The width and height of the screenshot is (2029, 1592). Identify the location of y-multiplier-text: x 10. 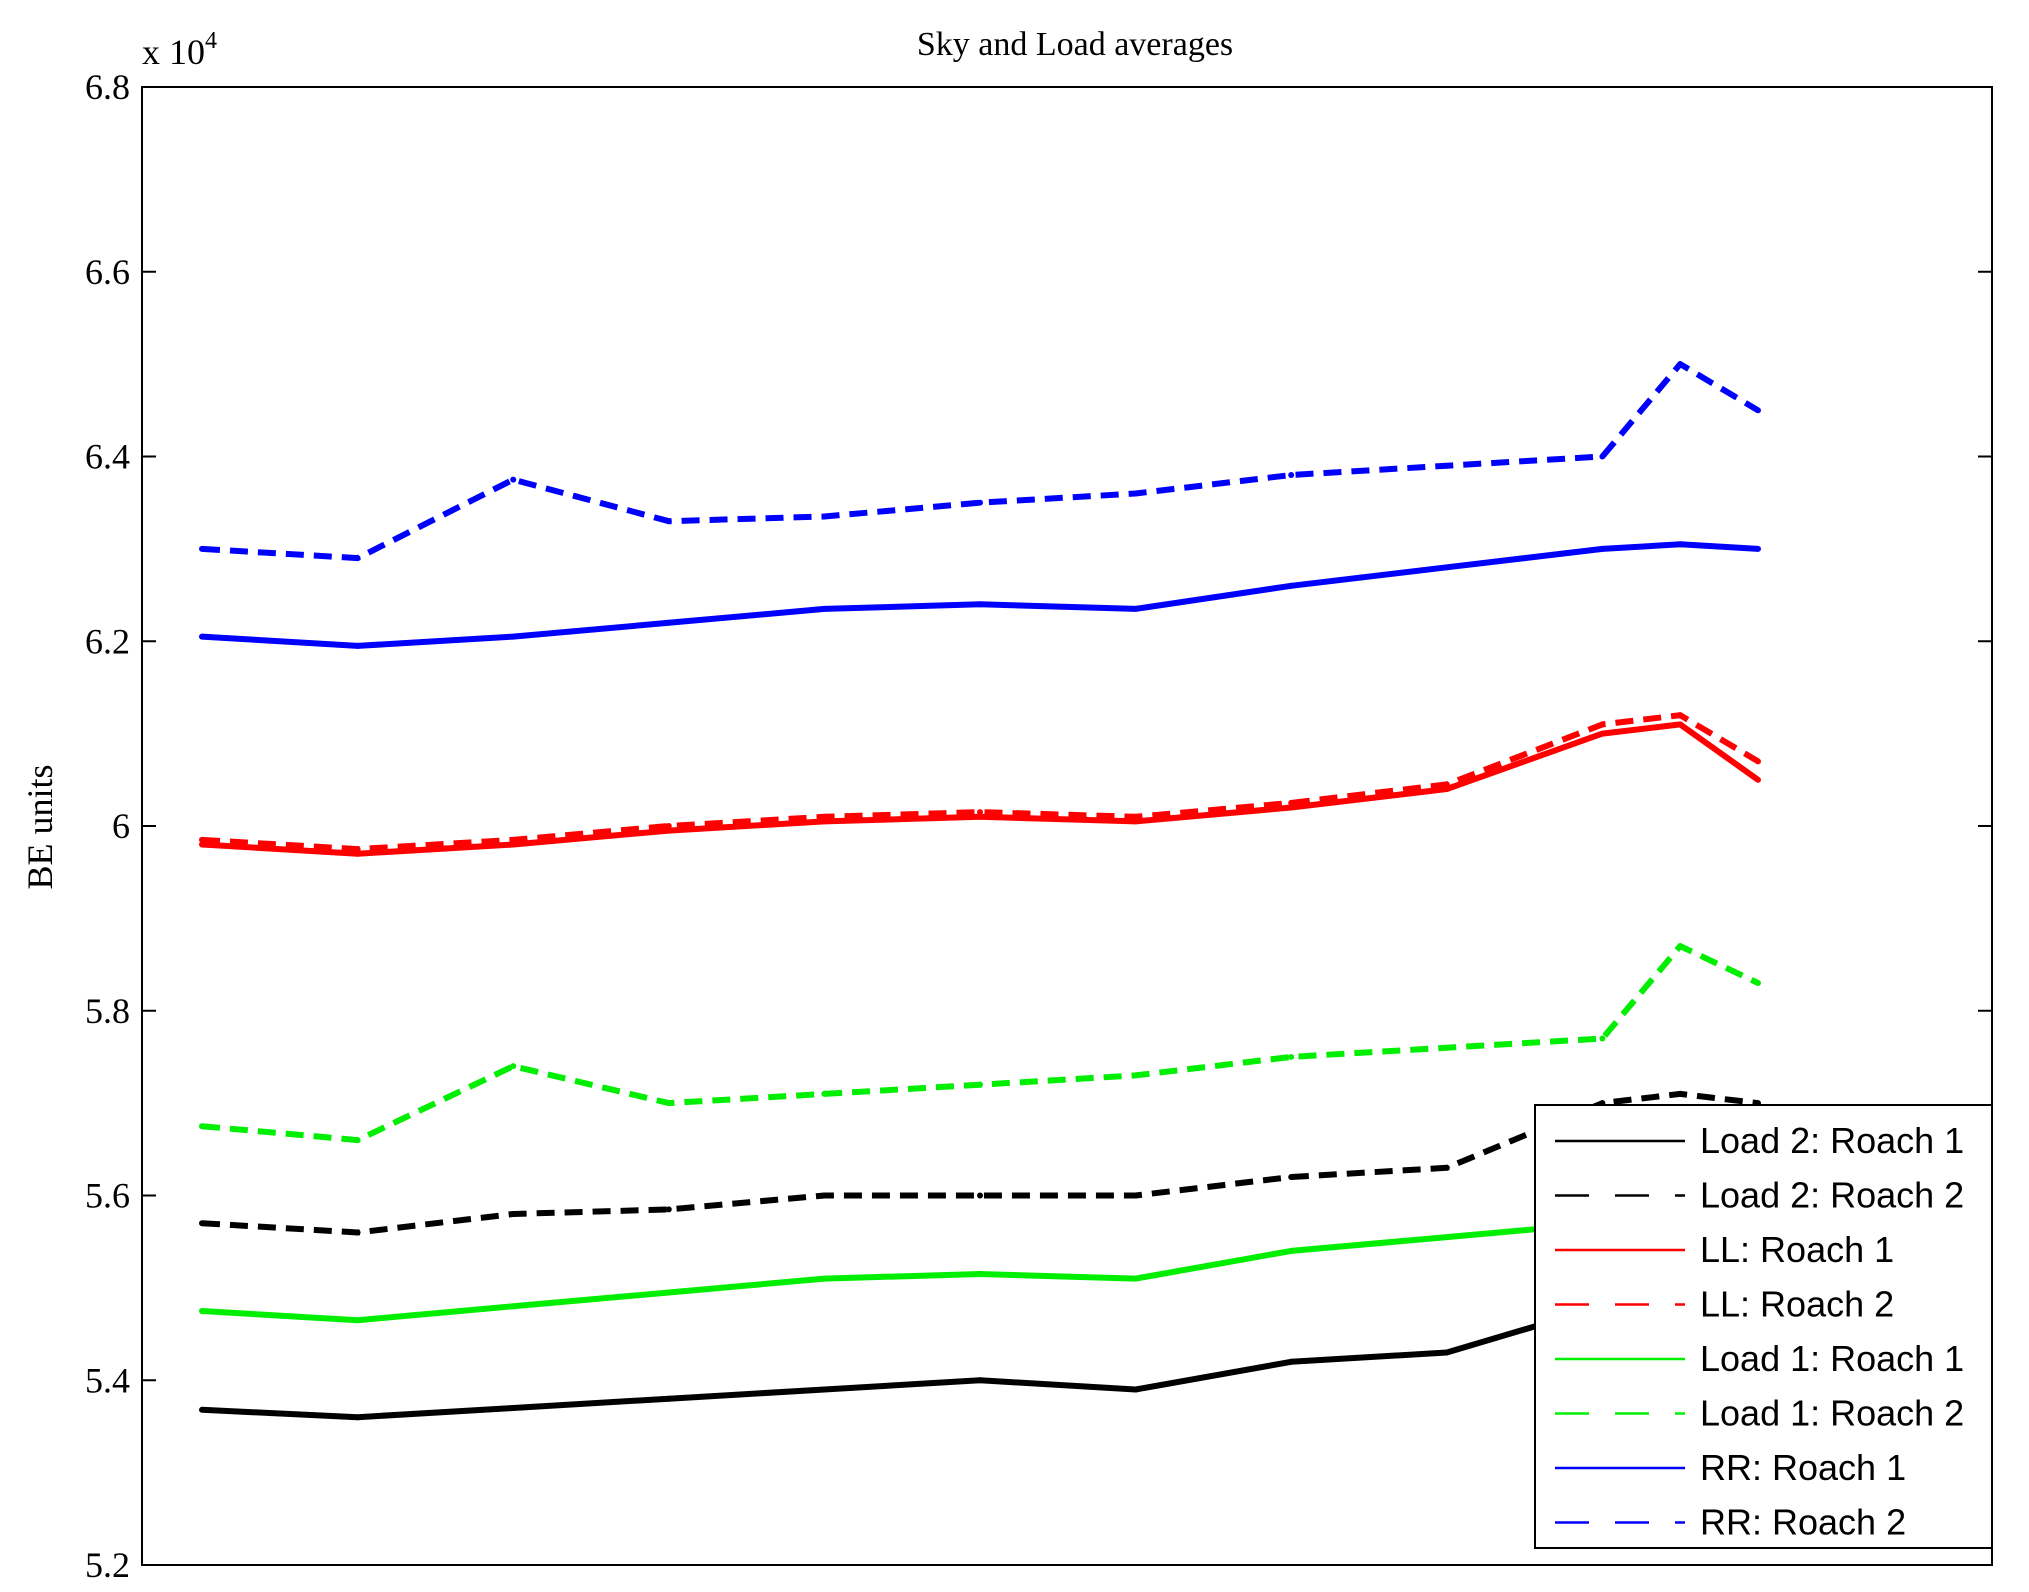
(173, 52).